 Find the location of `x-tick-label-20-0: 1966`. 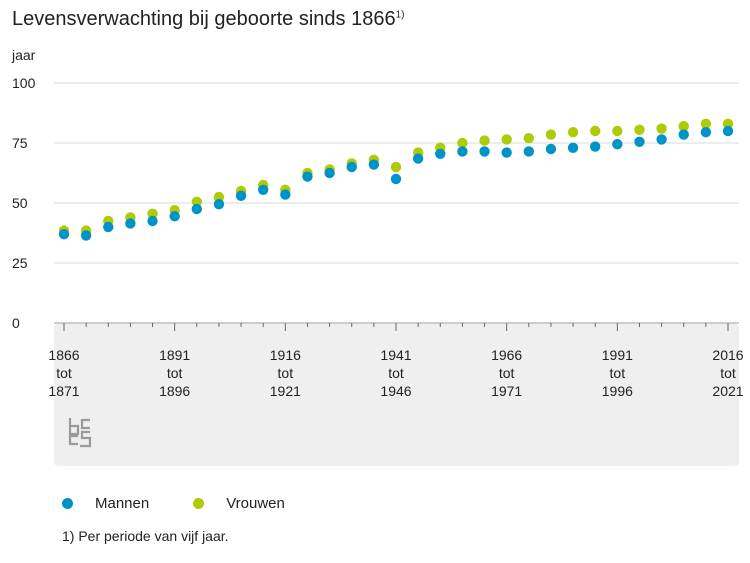

x-tick-label-20-0: 1966 is located at coordinates (506, 355).